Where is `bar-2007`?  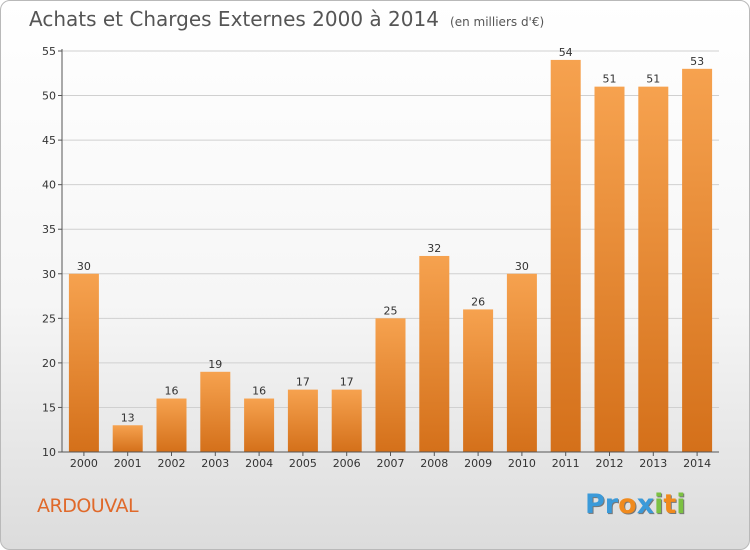
bar-2007 is located at coordinates (390, 385).